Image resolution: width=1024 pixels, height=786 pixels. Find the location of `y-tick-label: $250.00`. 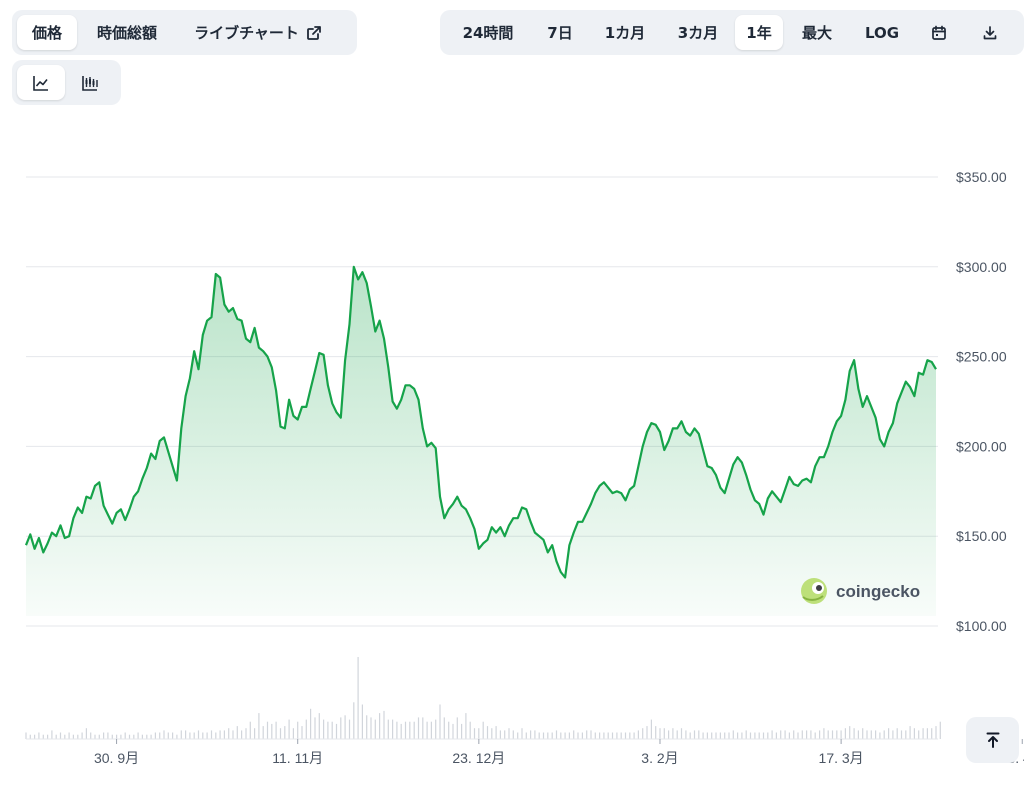

y-tick-label: $250.00 is located at coordinates (981, 357).